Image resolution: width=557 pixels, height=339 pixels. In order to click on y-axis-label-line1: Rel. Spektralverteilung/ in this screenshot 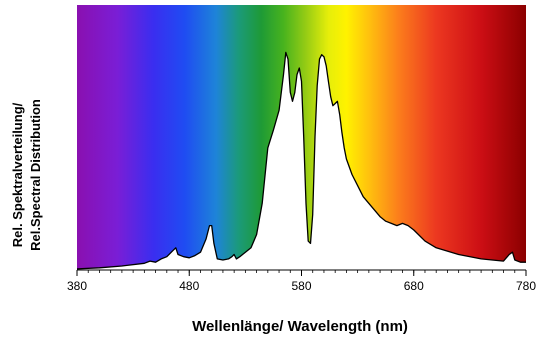, I will do `click(17, 174)`.